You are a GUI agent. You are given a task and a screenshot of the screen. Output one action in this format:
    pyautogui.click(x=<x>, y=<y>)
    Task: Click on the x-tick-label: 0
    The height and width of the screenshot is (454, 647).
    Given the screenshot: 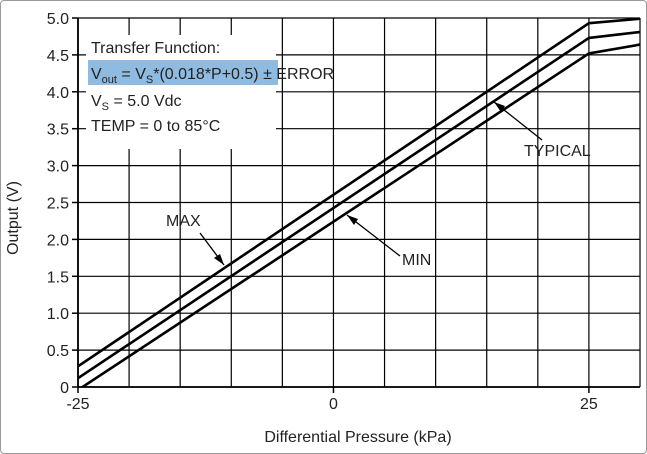 What is the action you would take?
    pyautogui.click(x=333, y=404)
    